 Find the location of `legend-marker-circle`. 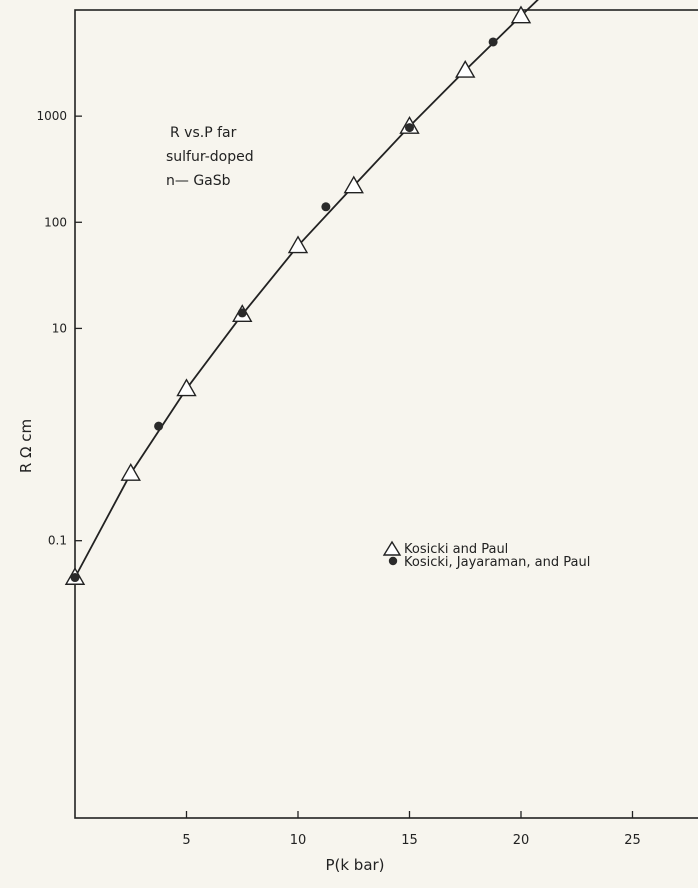

legend-marker-circle is located at coordinates (393, 561).